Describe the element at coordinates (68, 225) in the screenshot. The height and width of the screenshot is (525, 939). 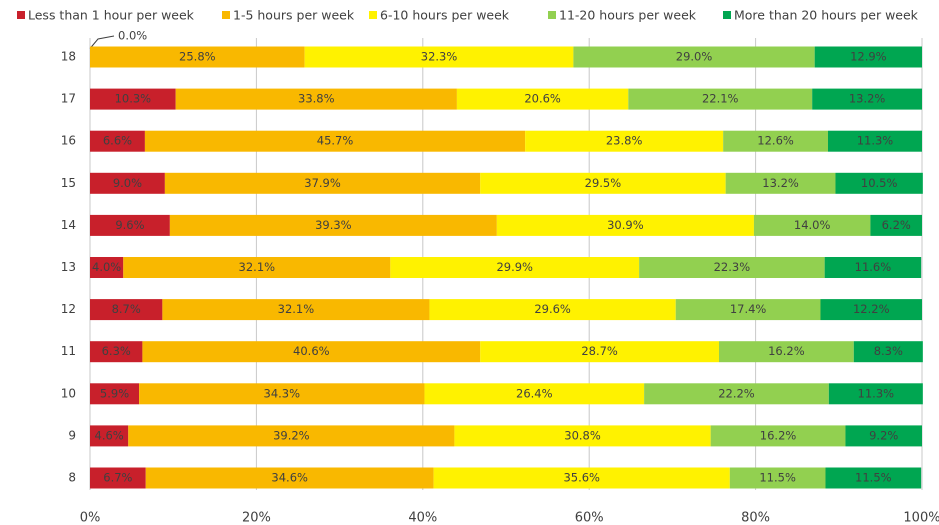
I see `y-tick-label: 14` at that location.